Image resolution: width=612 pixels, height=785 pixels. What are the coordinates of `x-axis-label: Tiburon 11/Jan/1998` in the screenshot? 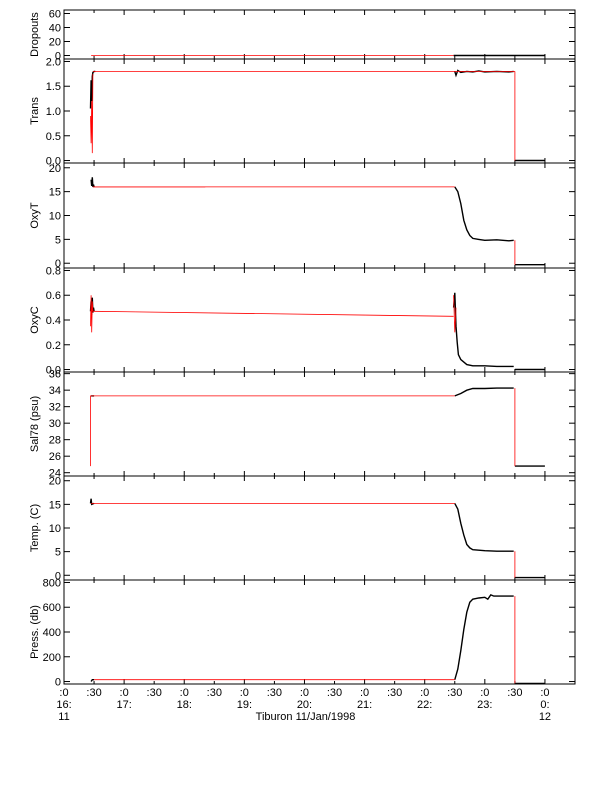 It's located at (306, 717).